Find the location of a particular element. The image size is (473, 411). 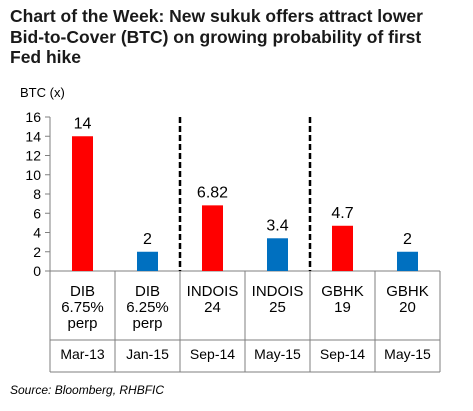

y-tick-label: 14 is located at coordinates (33, 136).